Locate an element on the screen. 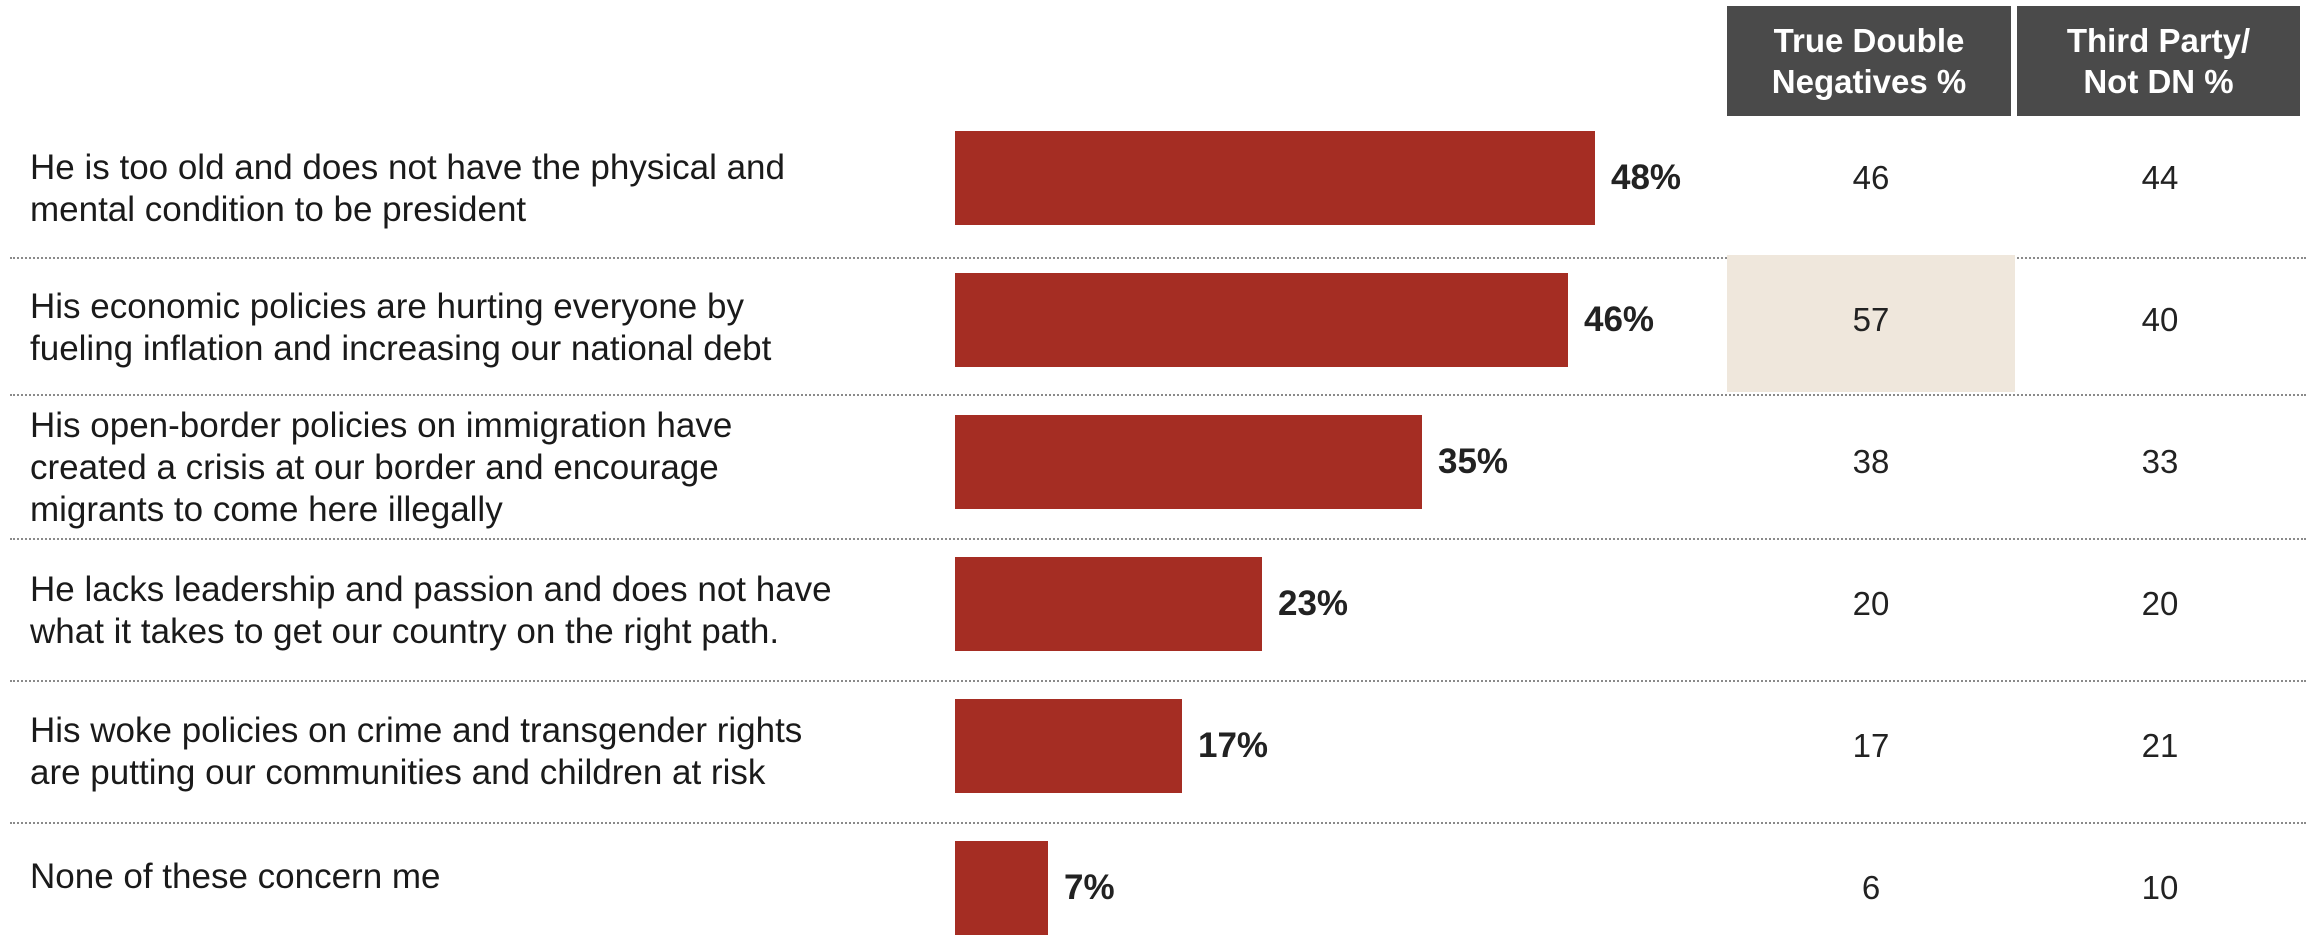  true-dn-value: 46 is located at coordinates (1871, 177).